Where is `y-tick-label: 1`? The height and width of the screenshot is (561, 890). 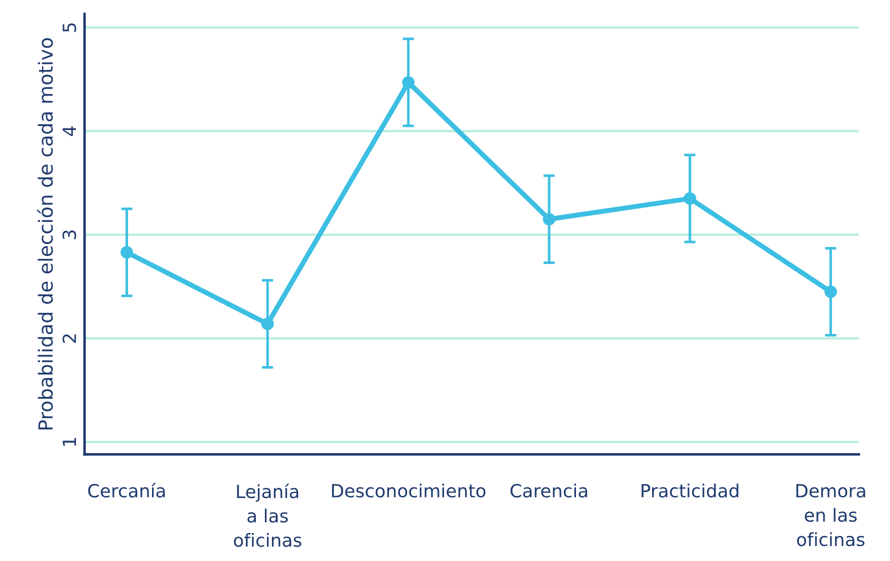
y-tick-label: 1 is located at coordinates (69, 442).